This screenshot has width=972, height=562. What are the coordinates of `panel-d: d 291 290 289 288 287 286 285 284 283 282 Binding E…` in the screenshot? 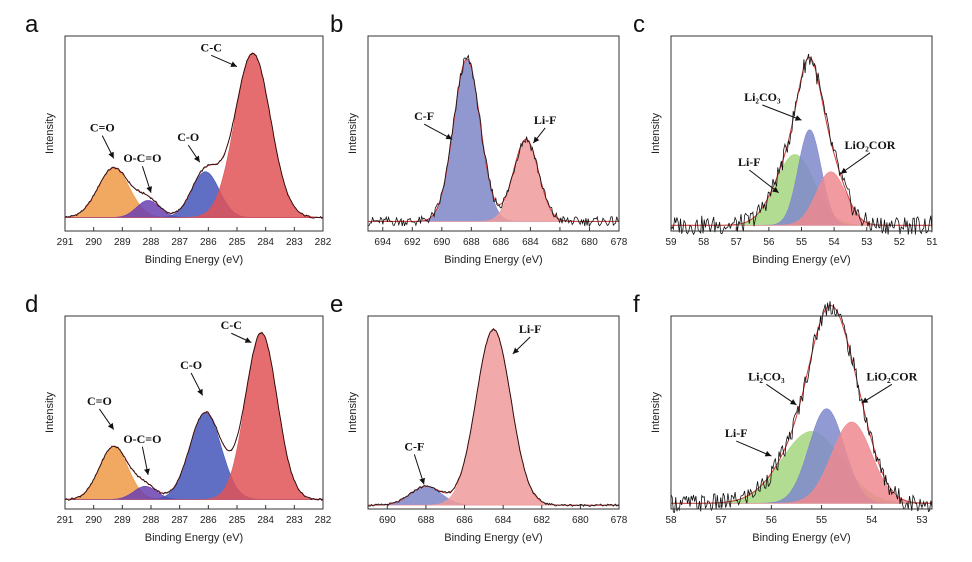 It's located at (178, 417).